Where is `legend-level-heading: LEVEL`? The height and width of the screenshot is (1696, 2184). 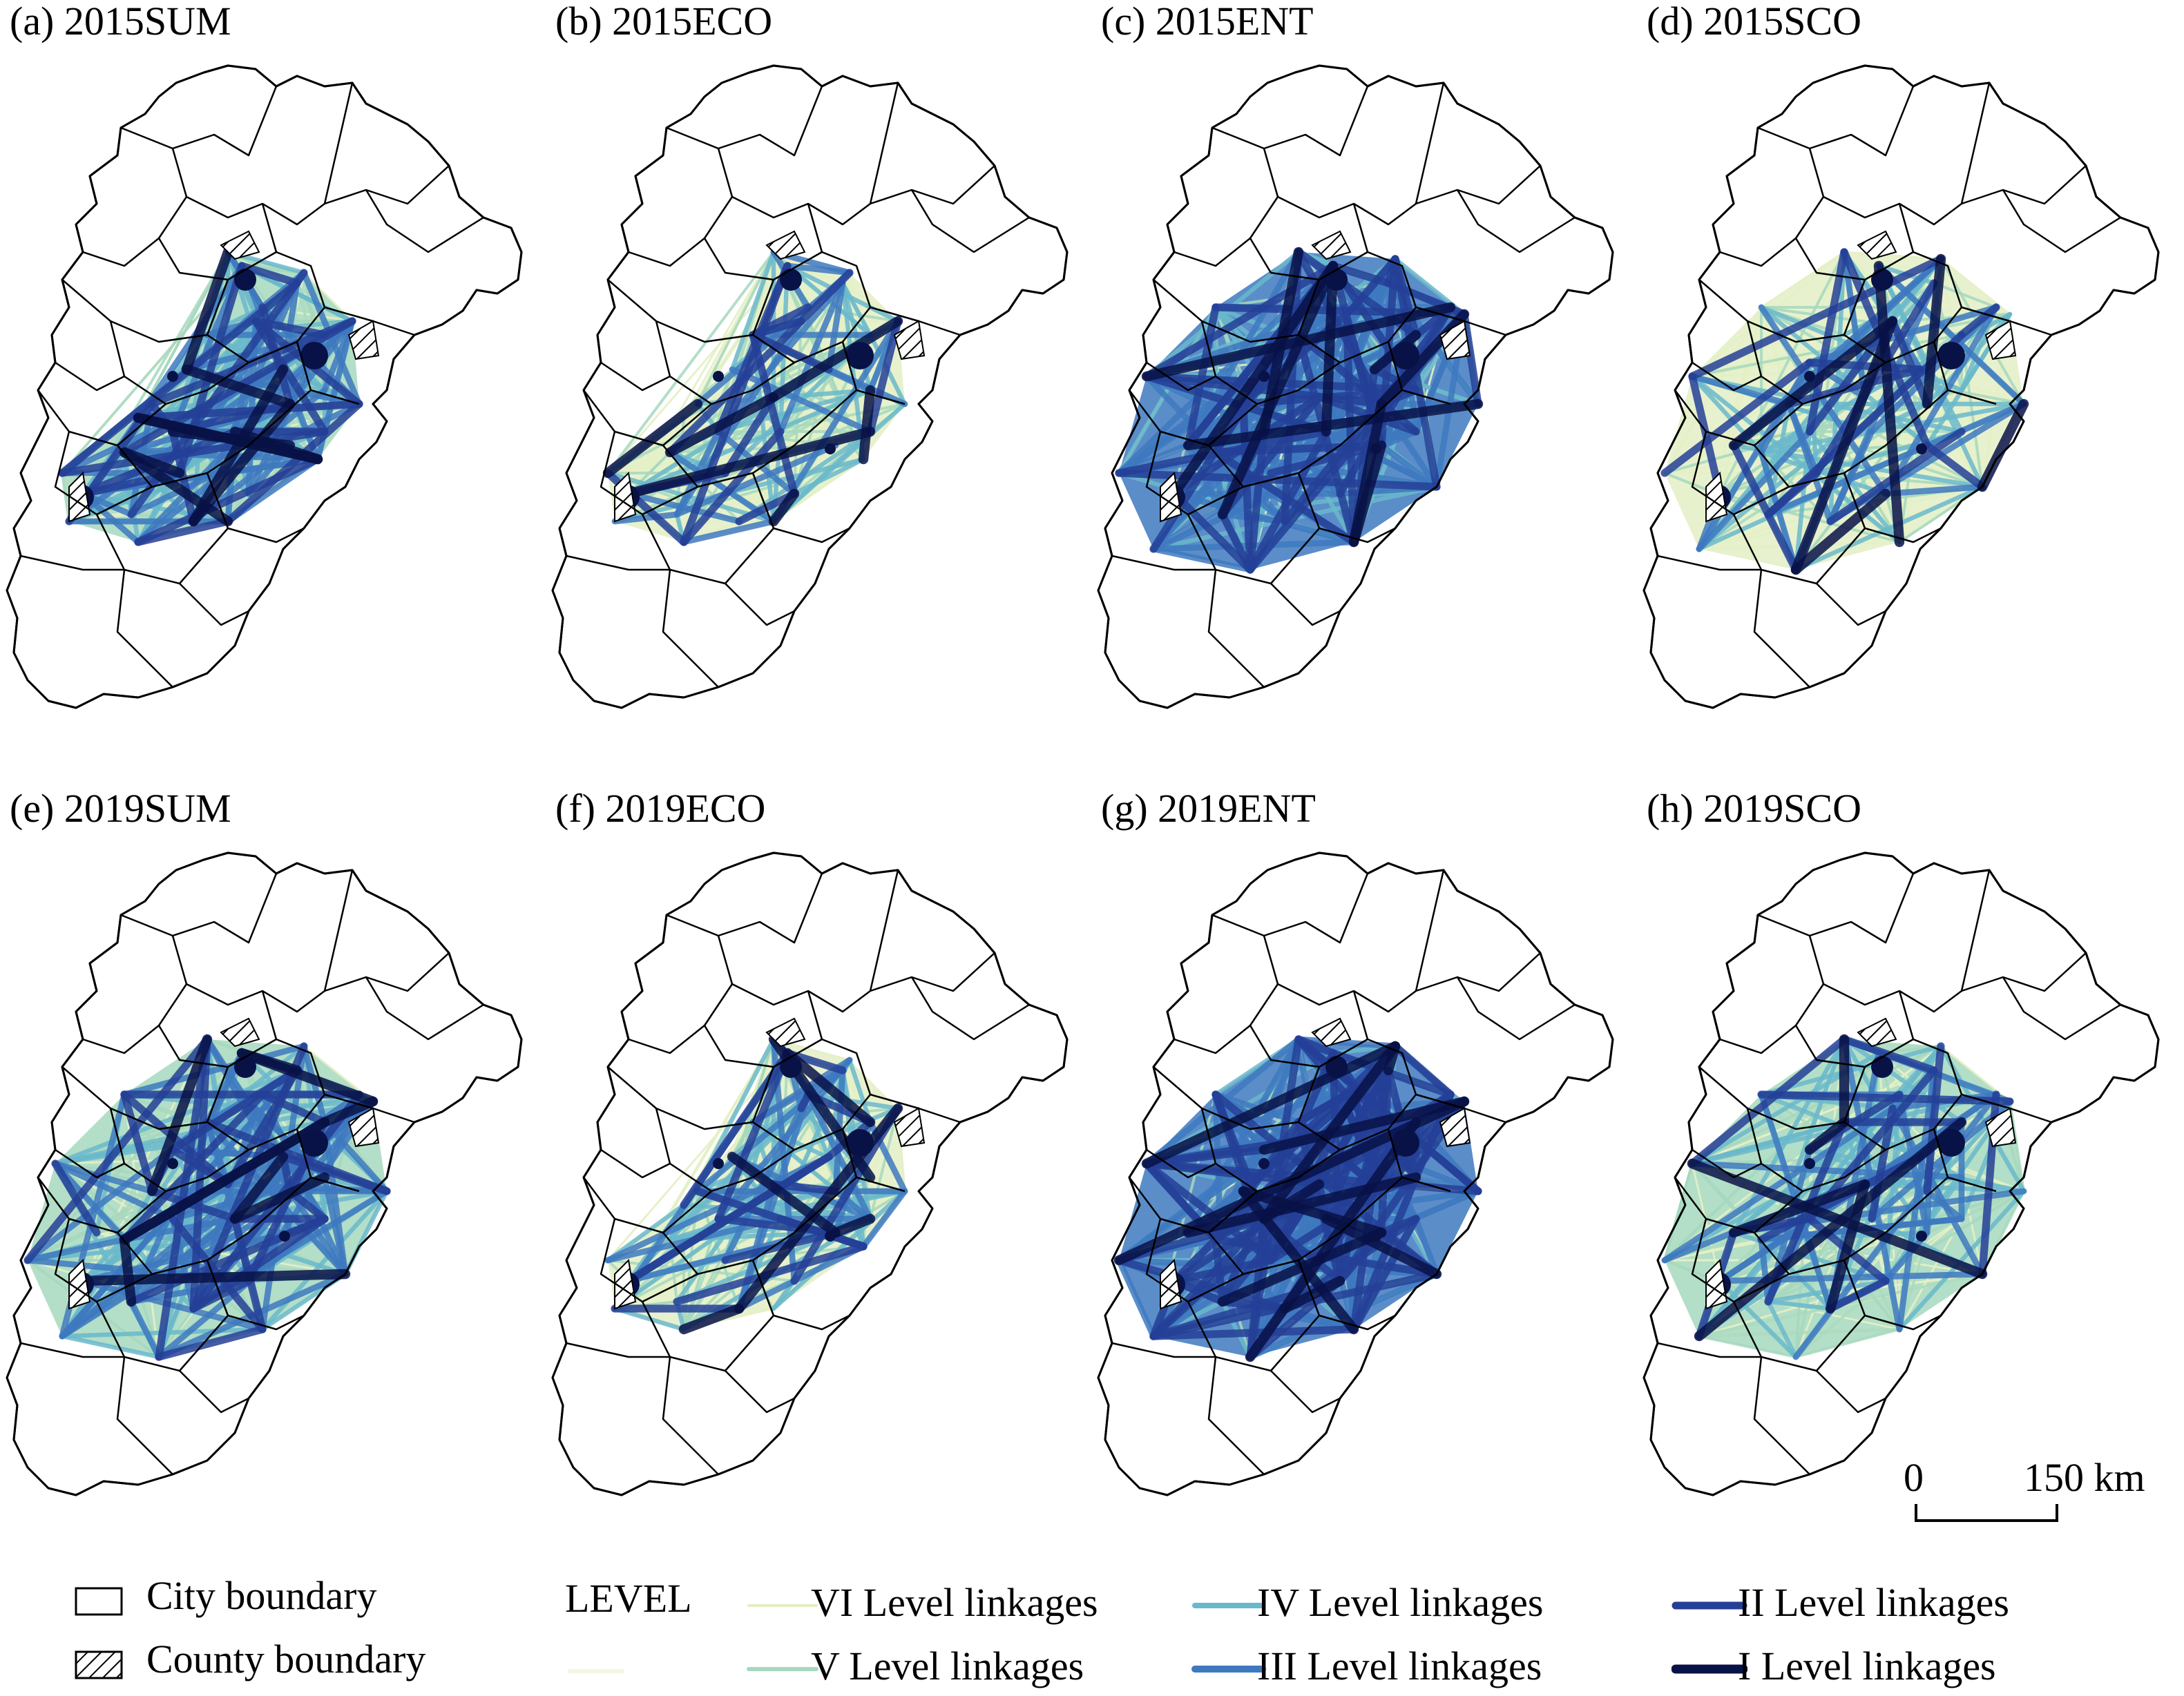
legend-level-heading: LEVEL is located at coordinates (628, 1598).